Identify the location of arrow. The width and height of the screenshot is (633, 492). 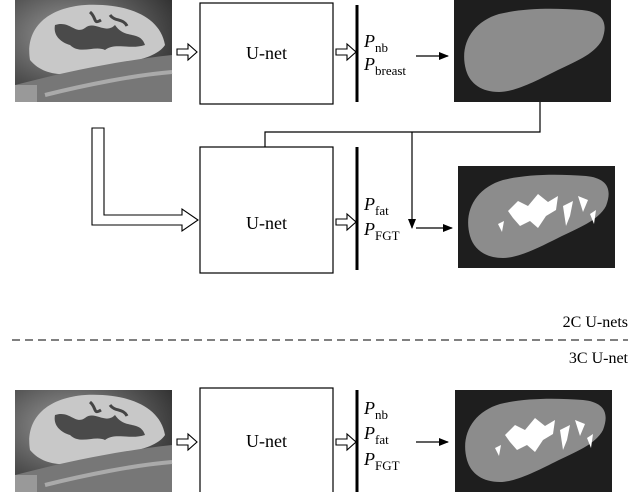
(401, 131).